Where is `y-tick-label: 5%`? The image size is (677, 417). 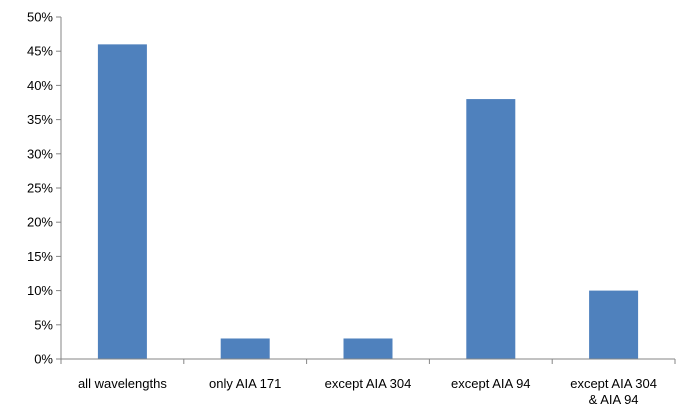
y-tick-label: 5% is located at coordinates (43, 324).